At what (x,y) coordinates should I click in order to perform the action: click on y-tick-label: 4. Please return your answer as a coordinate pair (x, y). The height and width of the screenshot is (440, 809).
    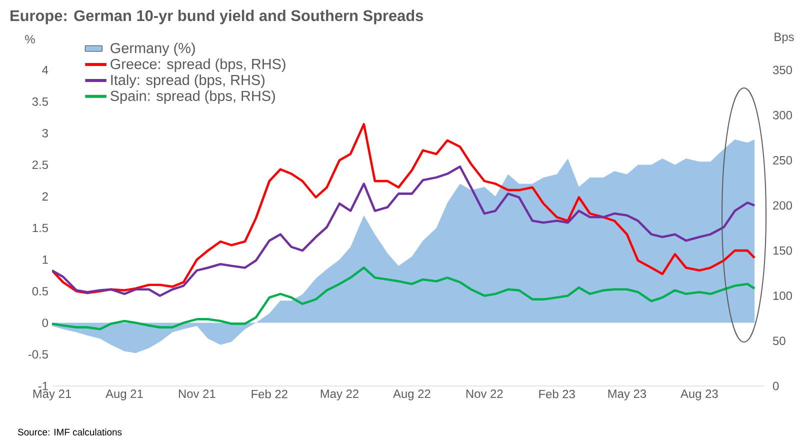
    Looking at the image, I should click on (45, 70).